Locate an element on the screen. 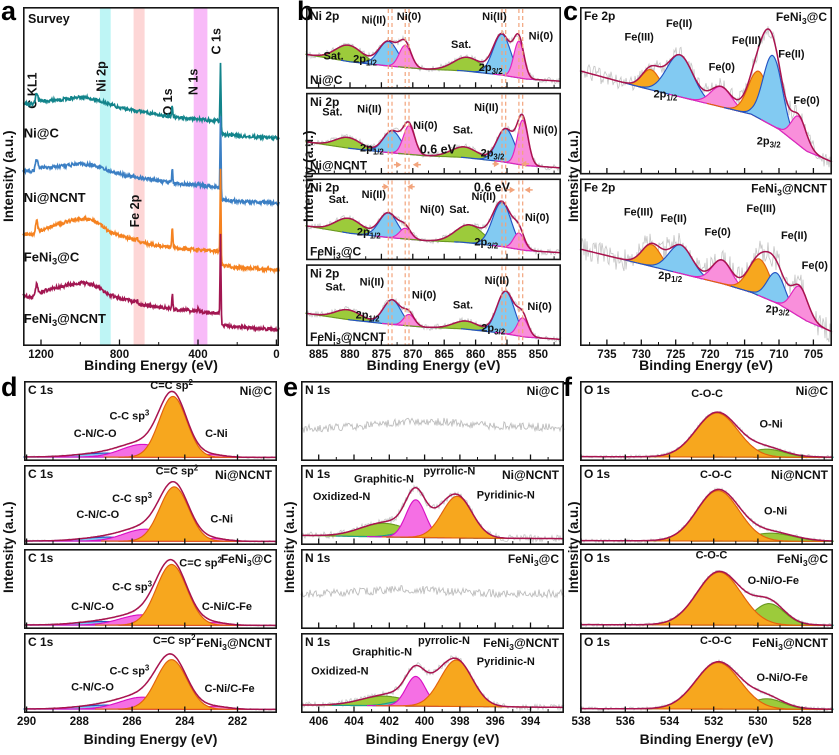 The image size is (839, 755). svg-text: 396 is located at coordinates (495, 722).